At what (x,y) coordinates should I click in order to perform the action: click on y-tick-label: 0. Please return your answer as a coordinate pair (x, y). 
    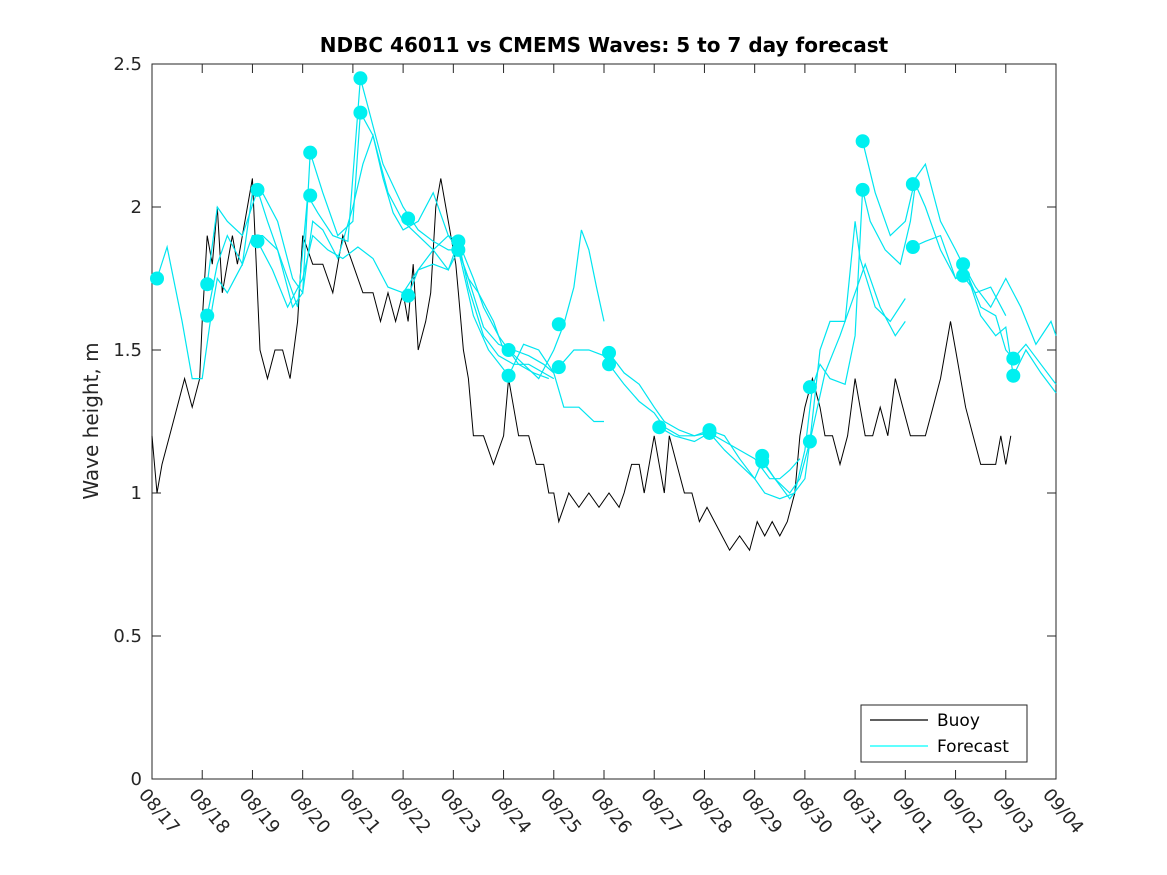
    Looking at the image, I should click on (136, 779).